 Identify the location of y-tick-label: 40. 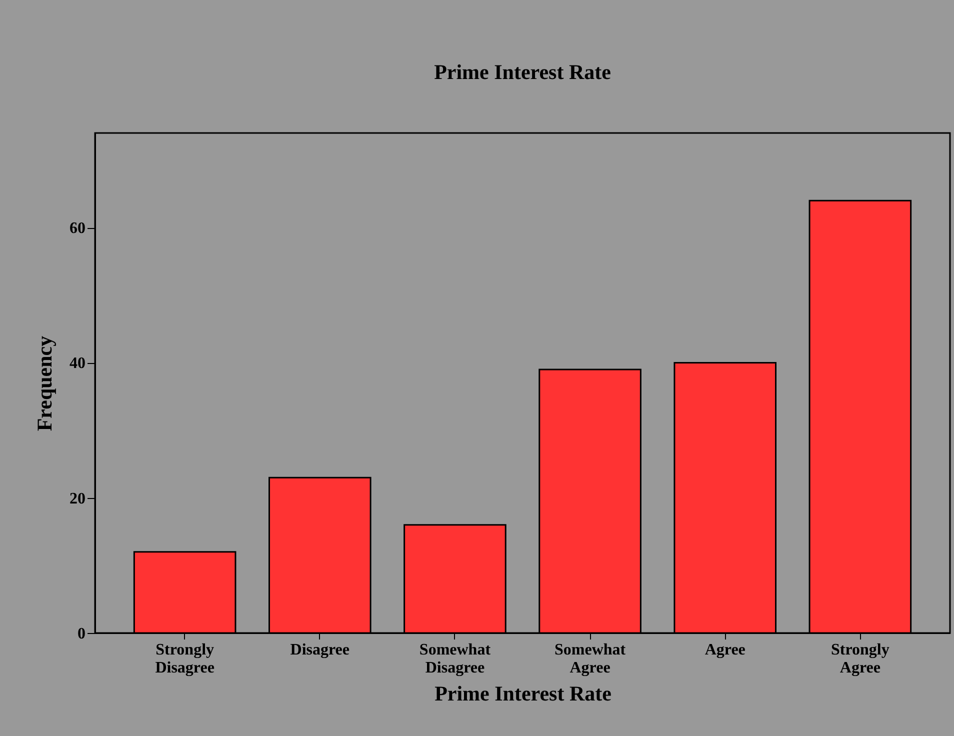
(78, 363).